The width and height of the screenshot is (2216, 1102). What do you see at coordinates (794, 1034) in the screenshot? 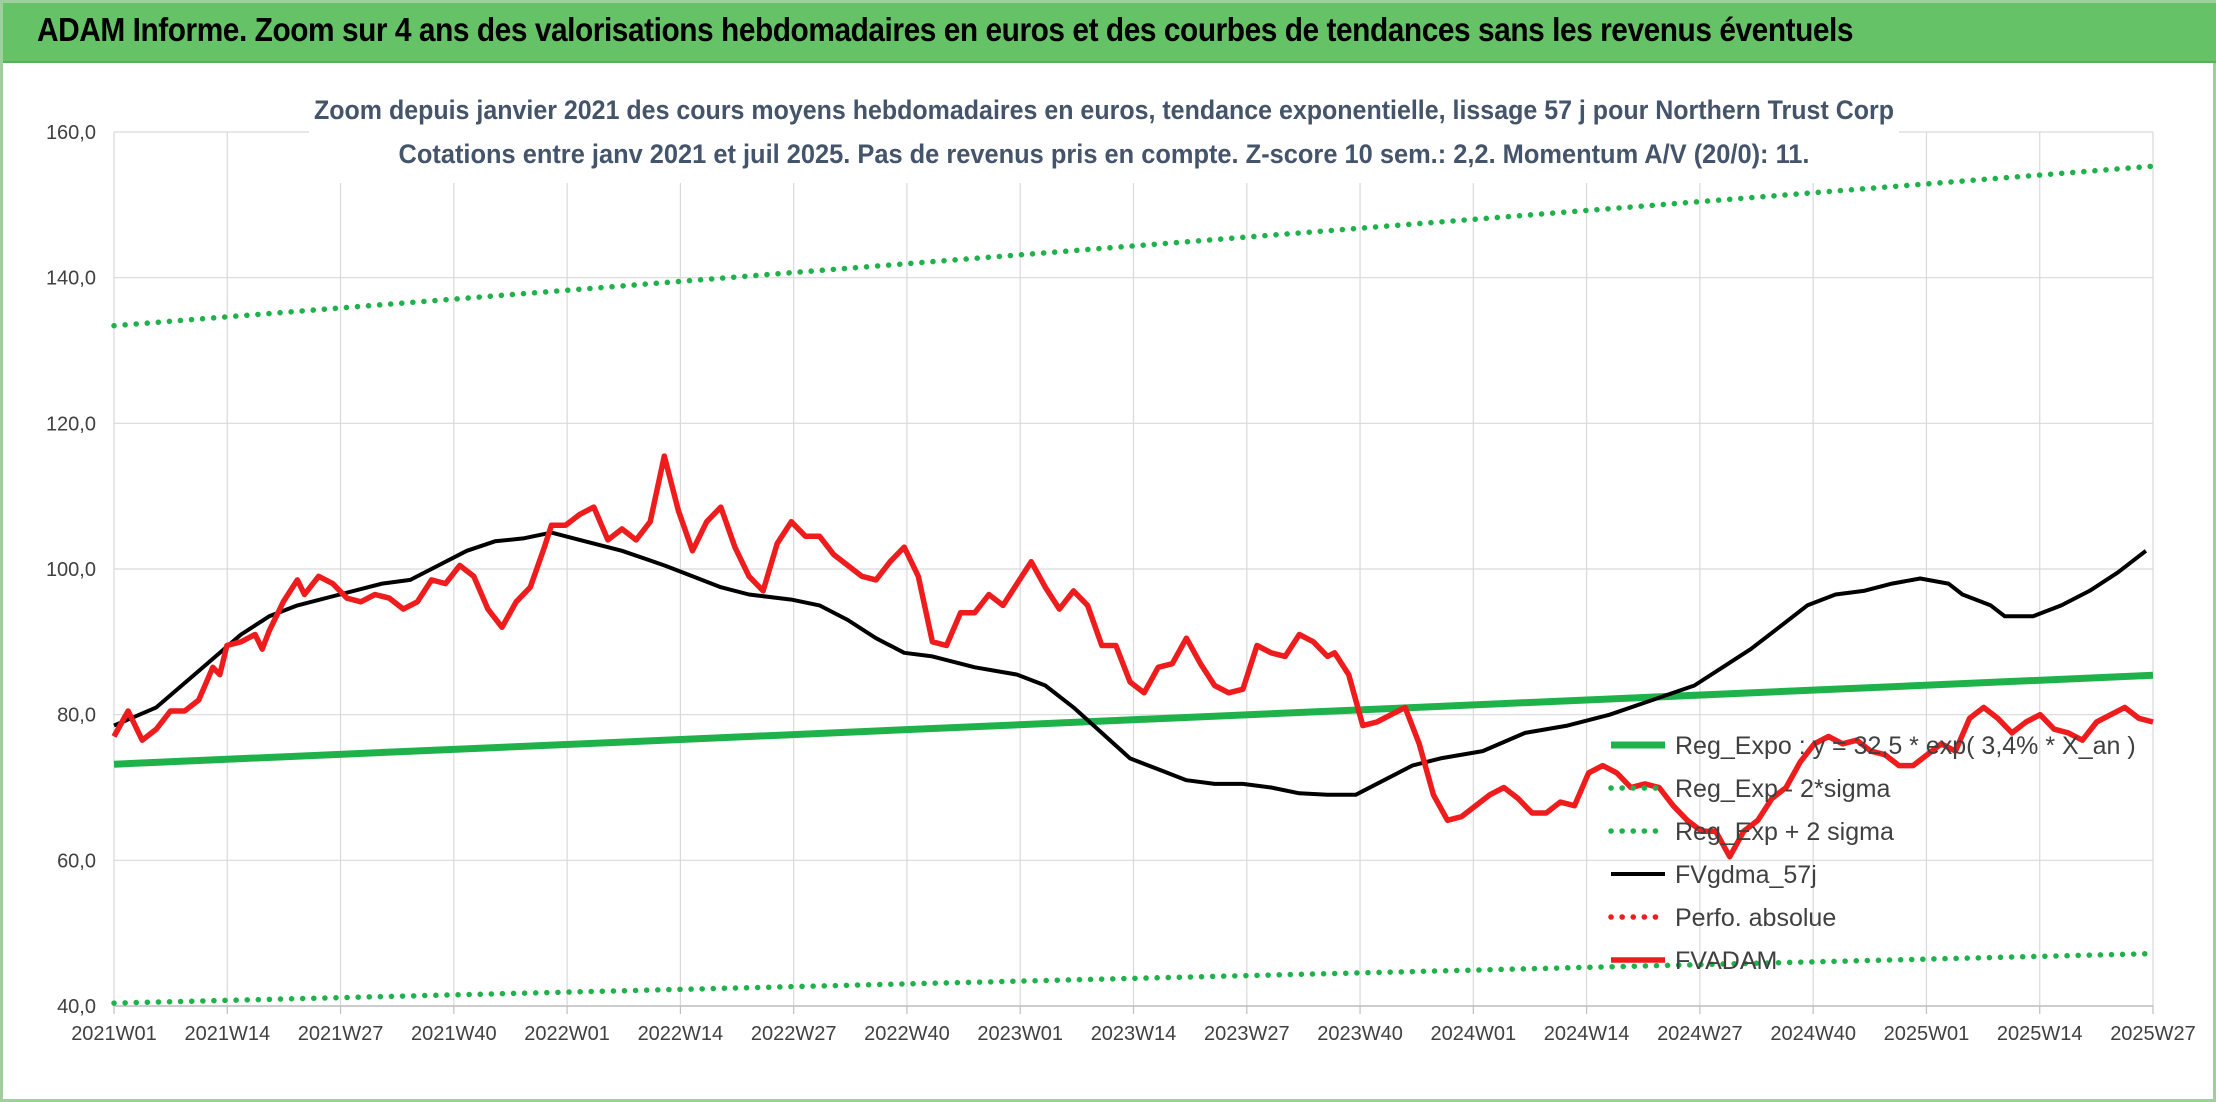
I see `x-tick-label: 2022W27` at bounding box center [794, 1034].